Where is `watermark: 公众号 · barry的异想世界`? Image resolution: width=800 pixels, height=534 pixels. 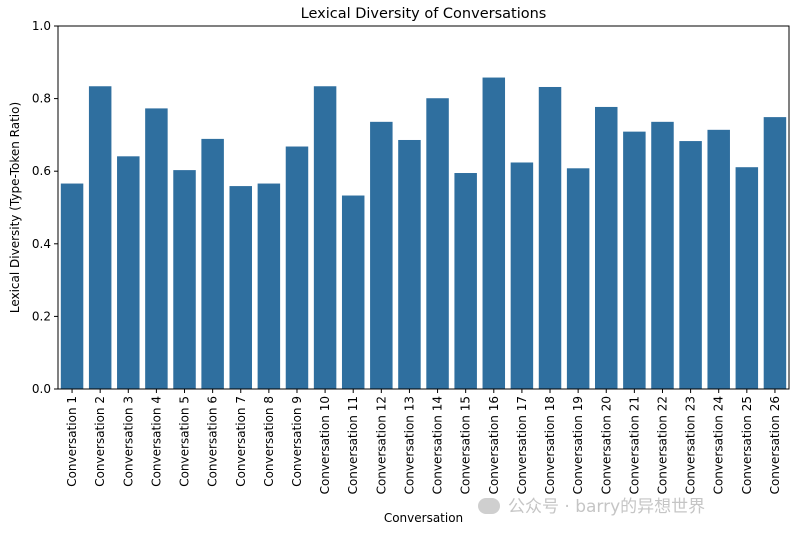
watermark: 公众号 · barry的异想世界 is located at coordinates (591, 504).